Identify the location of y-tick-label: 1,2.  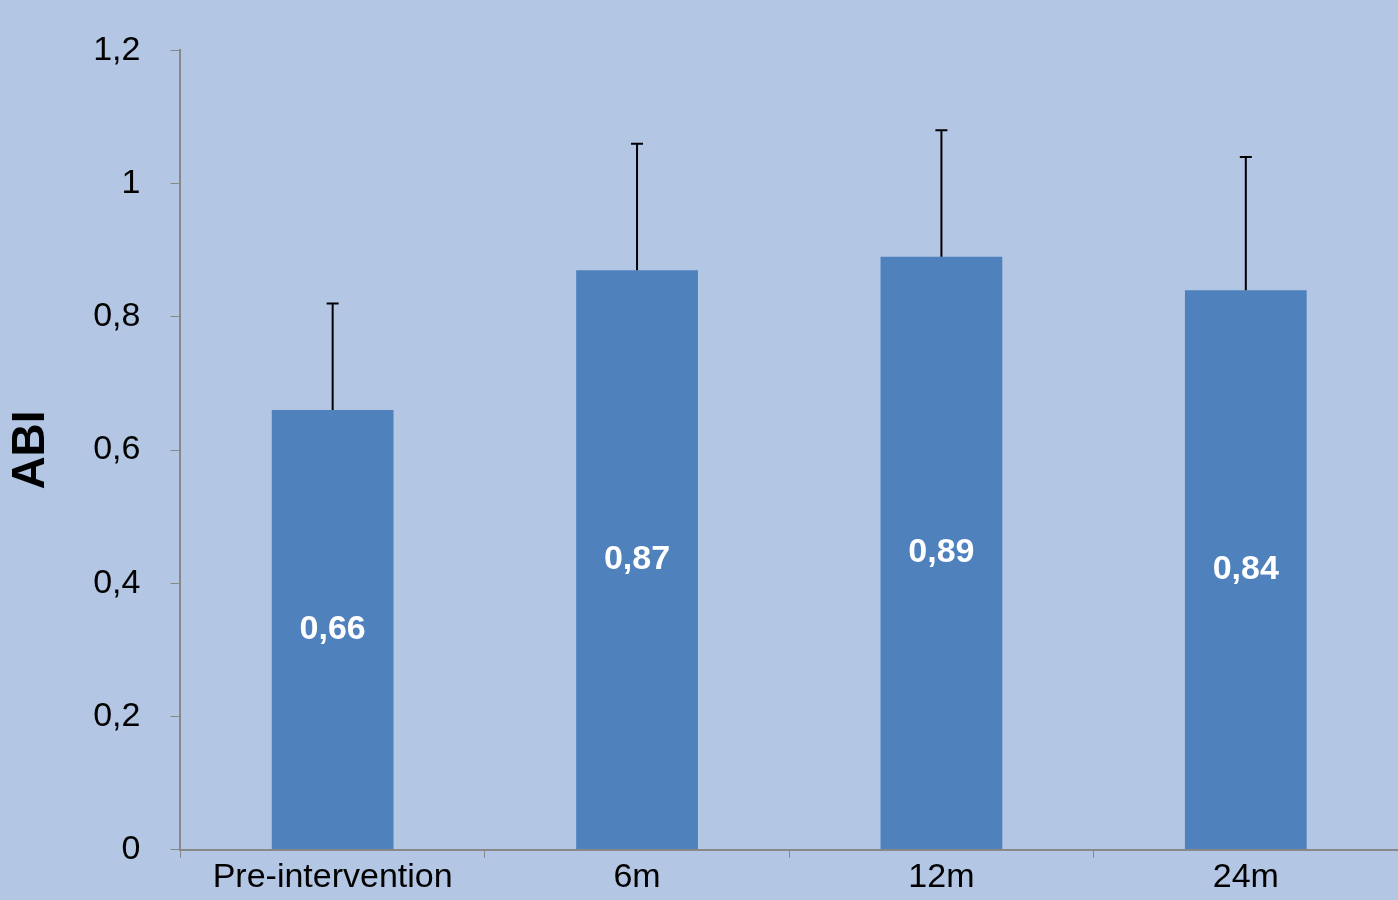
(117, 47).